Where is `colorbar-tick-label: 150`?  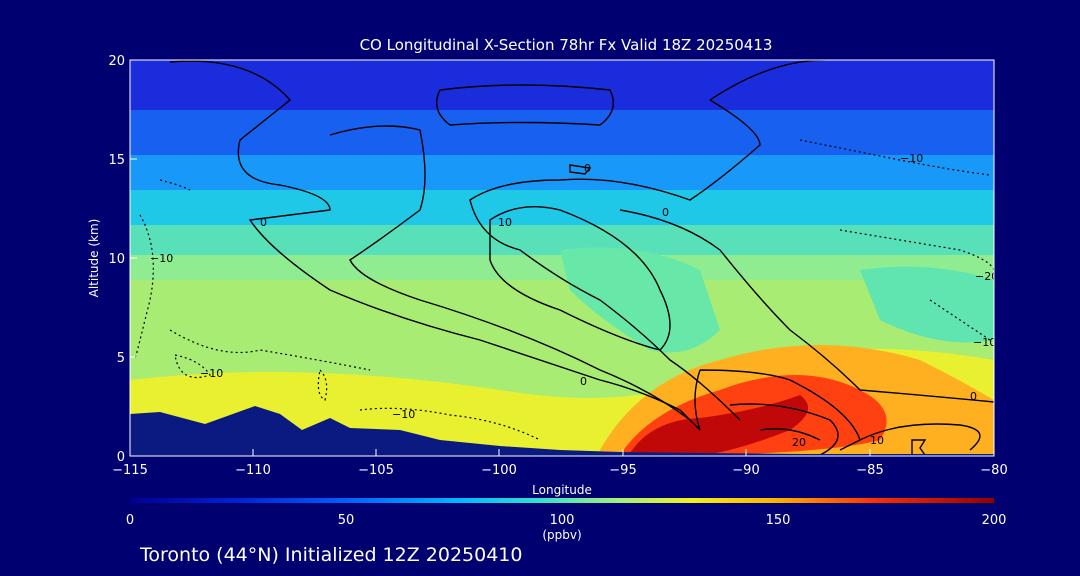 colorbar-tick-label: 150 is located at coordinates (778, 520).